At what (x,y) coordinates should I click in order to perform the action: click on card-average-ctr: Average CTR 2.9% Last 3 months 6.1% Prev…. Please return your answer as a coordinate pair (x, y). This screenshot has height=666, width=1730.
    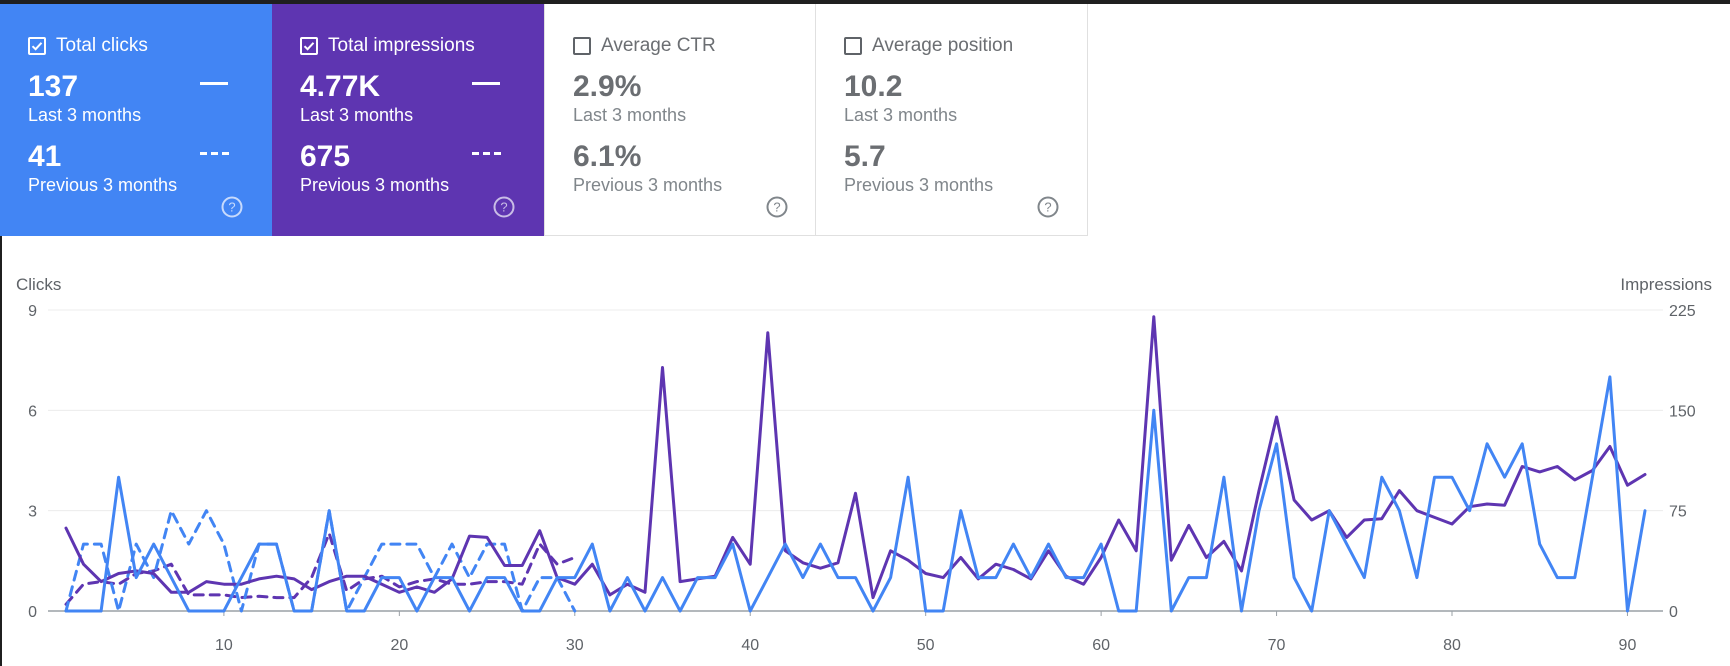
    Looking at the image, I should click on (680, 120).